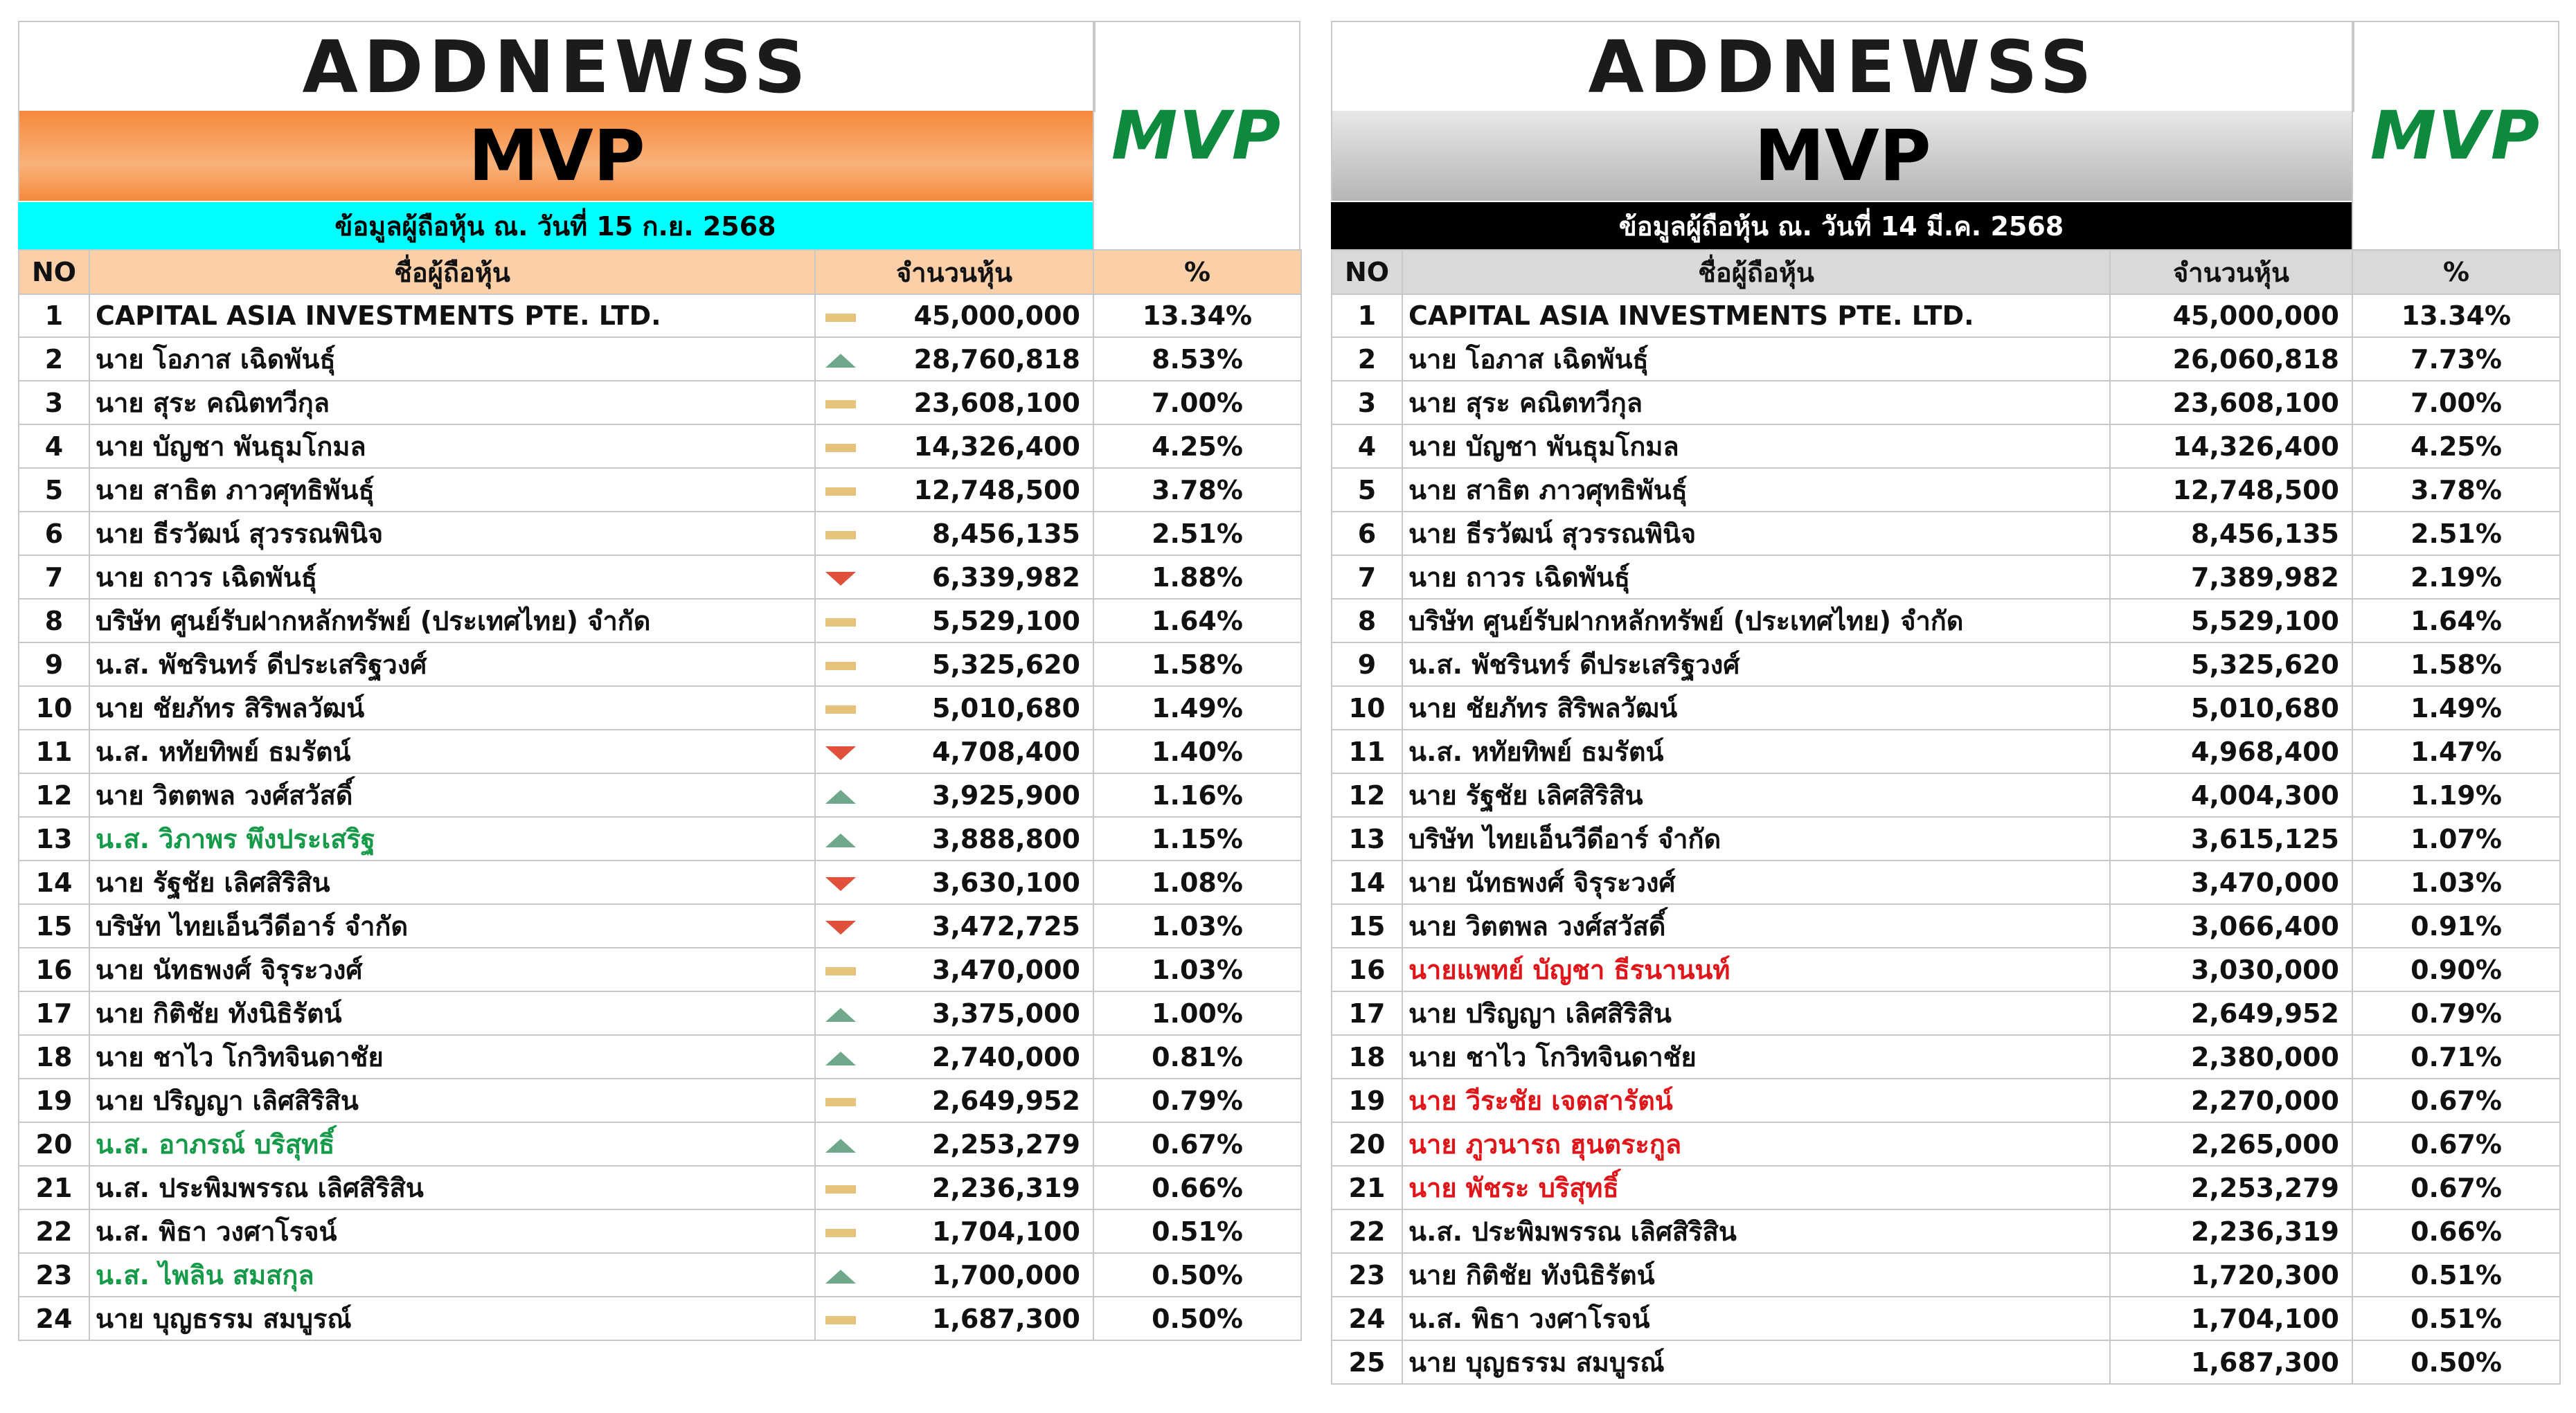 The width and height of the screenshot is (2576, 1413). Describe the element at coordinates (1757, 838) in the screenshot. I see `shareholder-name: บริษัท ไทยเอ็นวีดีอาร์ จำกัด` at that location.